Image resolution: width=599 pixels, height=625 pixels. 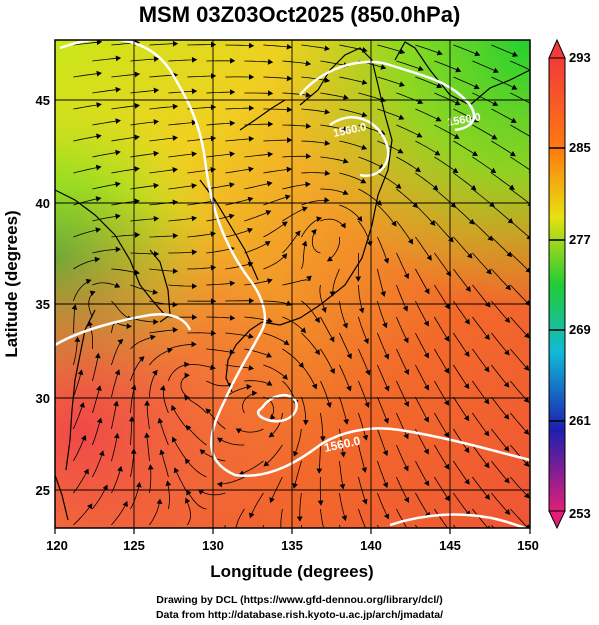 I want to click on chart-title: MSM 03Z03Oct2025 (850.0hPa), so click(x=299, y=14).